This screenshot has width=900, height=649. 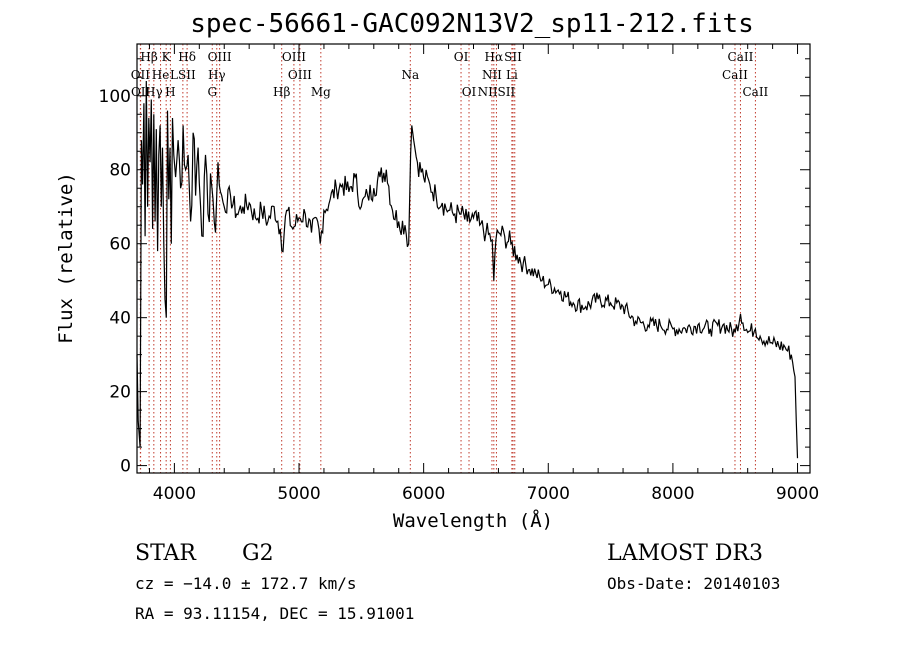 What do you see at coordinates (685, 553) in the screenshot?
I see `survey-name: LAMOST DR3` at bounding box center [685, 553].